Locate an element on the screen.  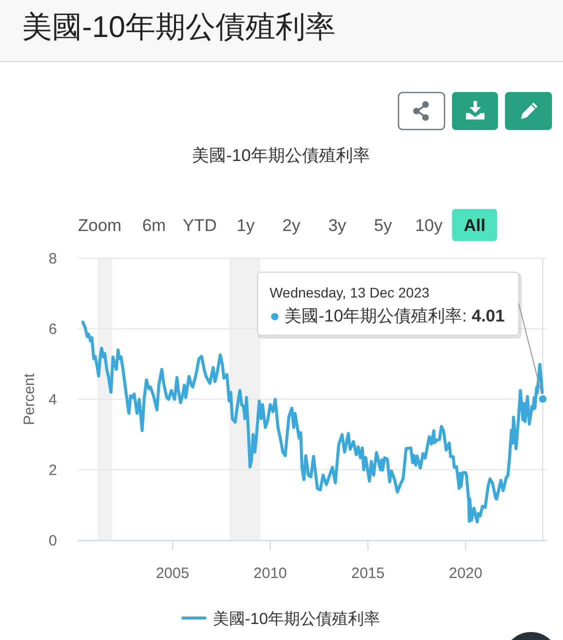
chart-title: 美國-10年期公債殖利率 is located at coordinates (179, 27).